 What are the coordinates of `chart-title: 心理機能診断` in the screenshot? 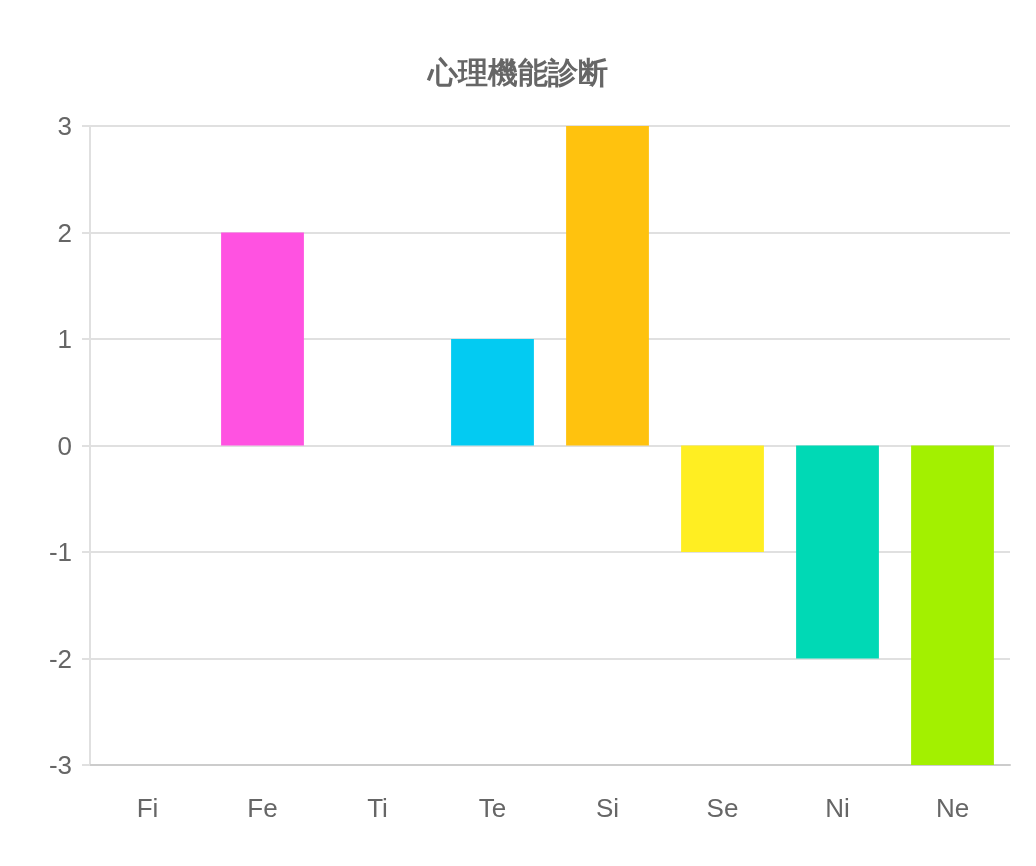 It's located at (517, 72).